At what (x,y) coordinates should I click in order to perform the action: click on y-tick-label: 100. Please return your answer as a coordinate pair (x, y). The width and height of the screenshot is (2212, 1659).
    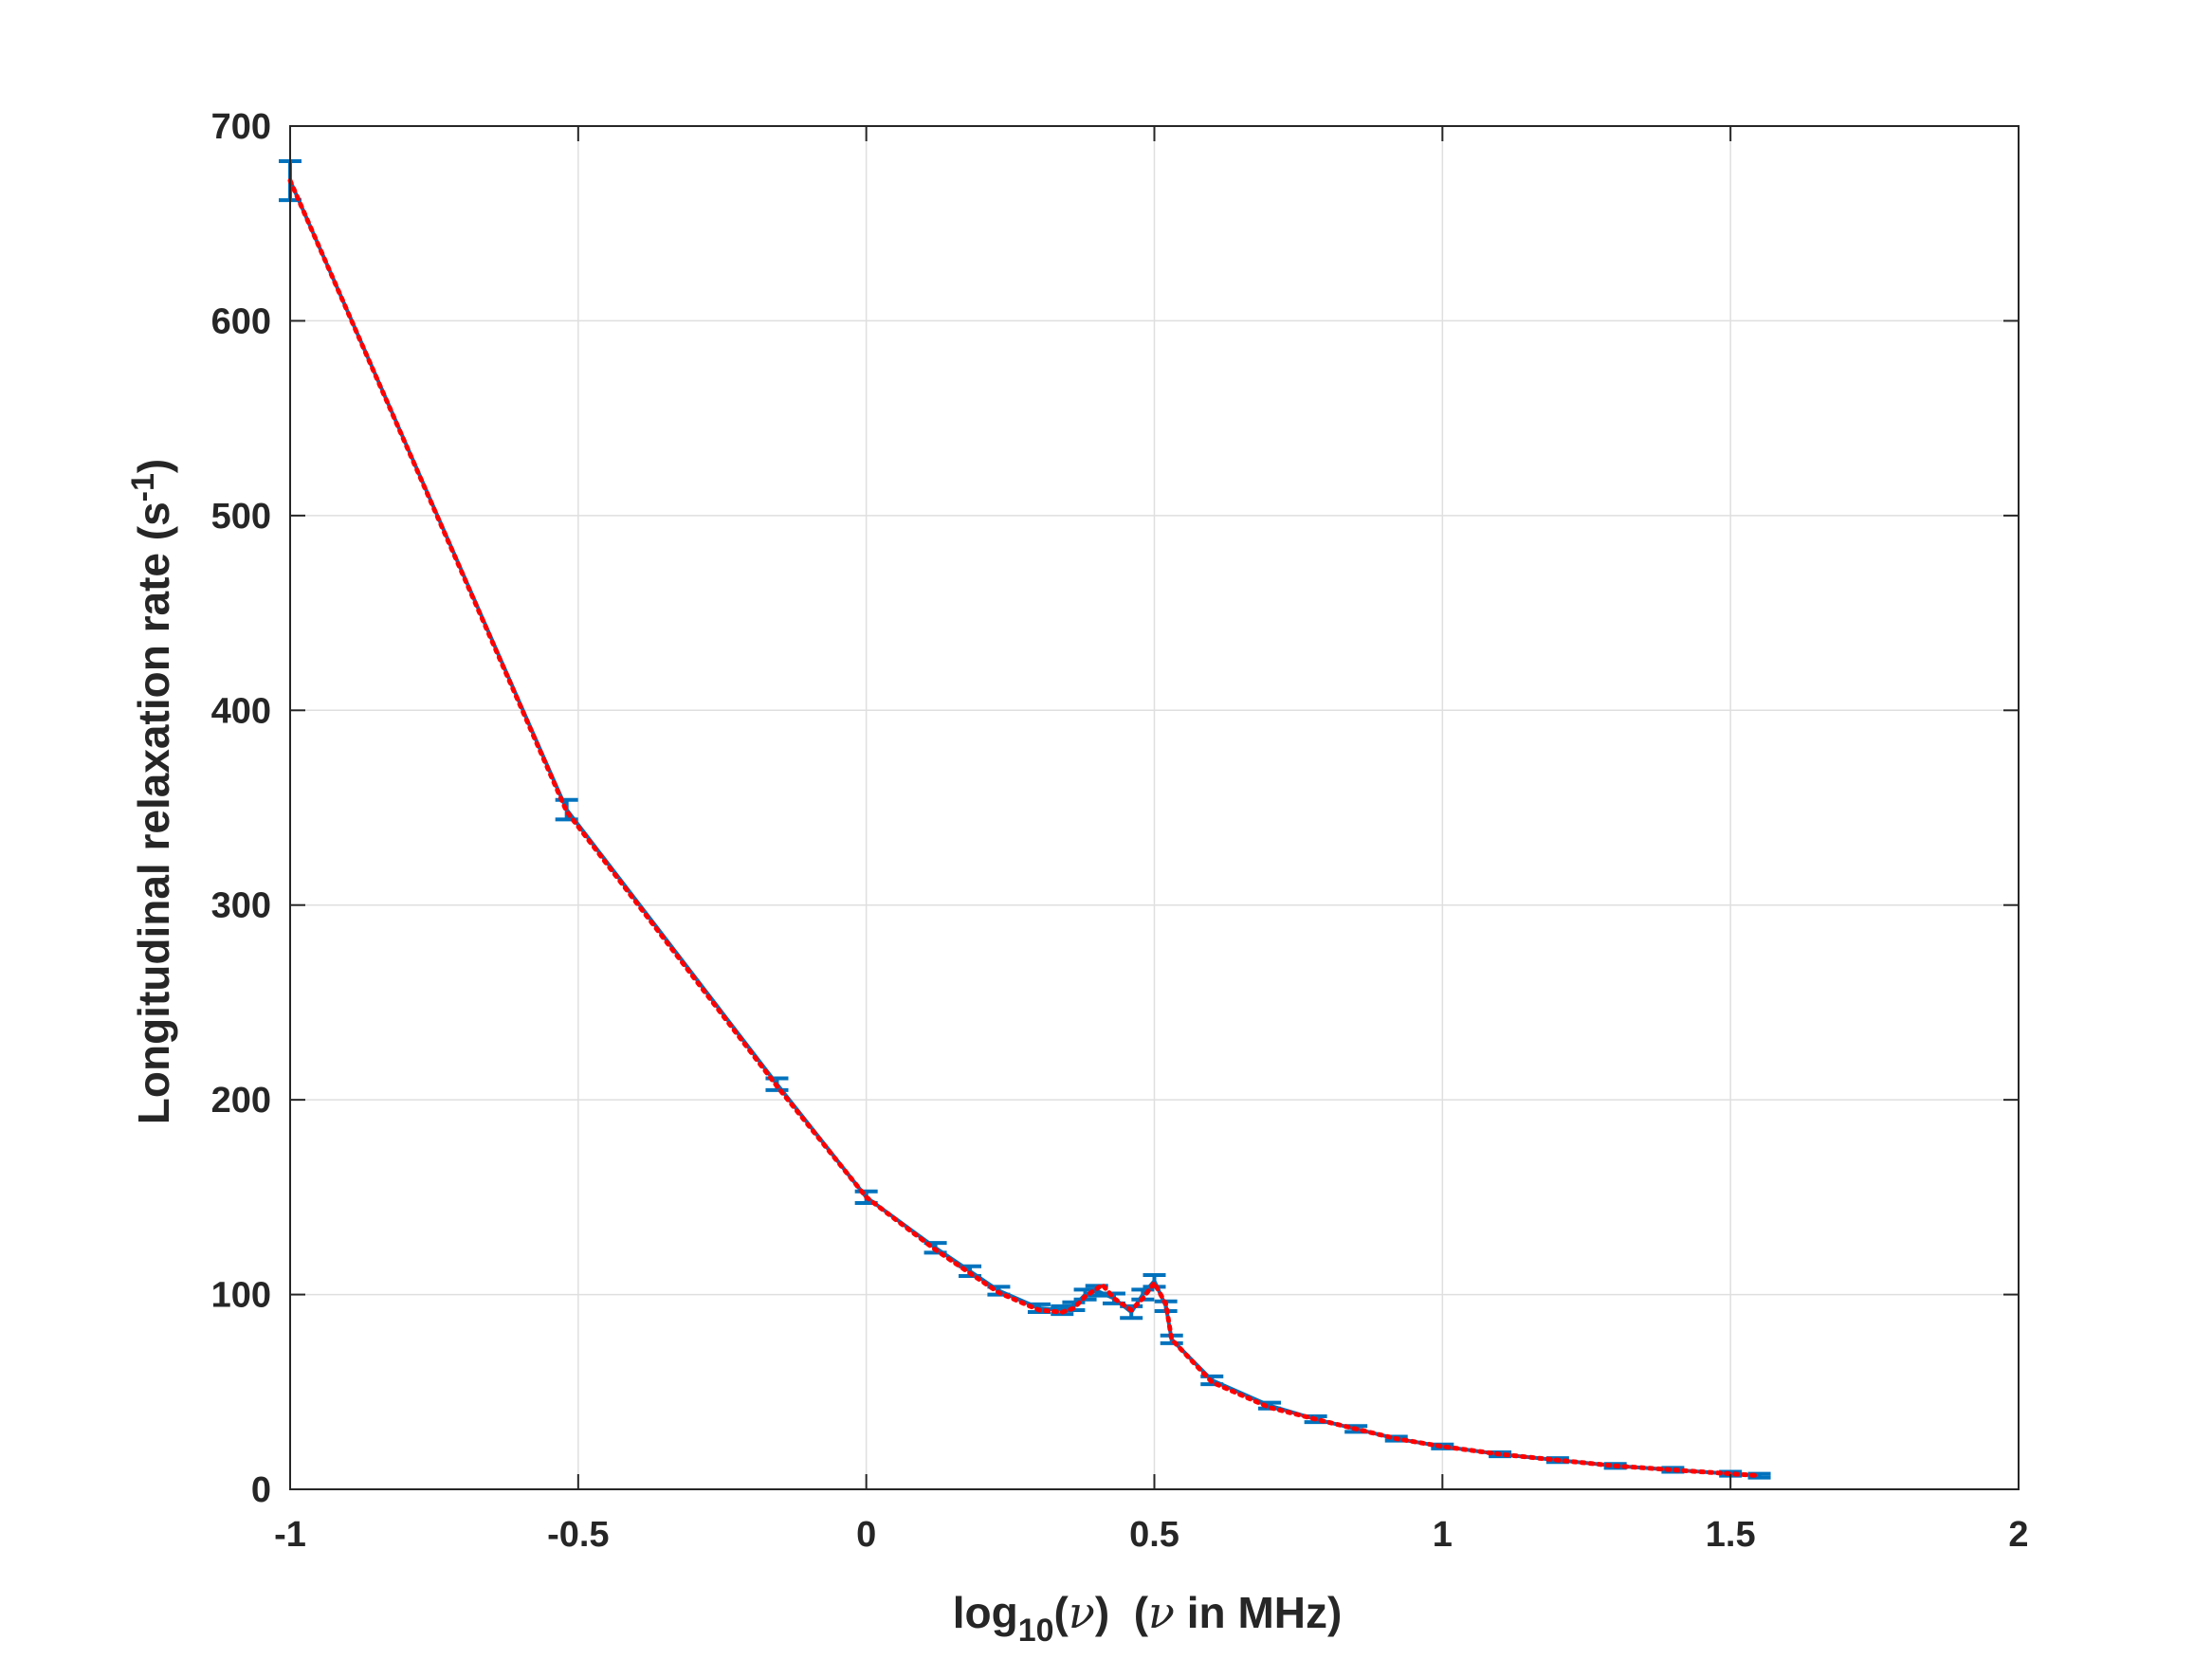
    Looking at the image, I should click on (241, 1296).